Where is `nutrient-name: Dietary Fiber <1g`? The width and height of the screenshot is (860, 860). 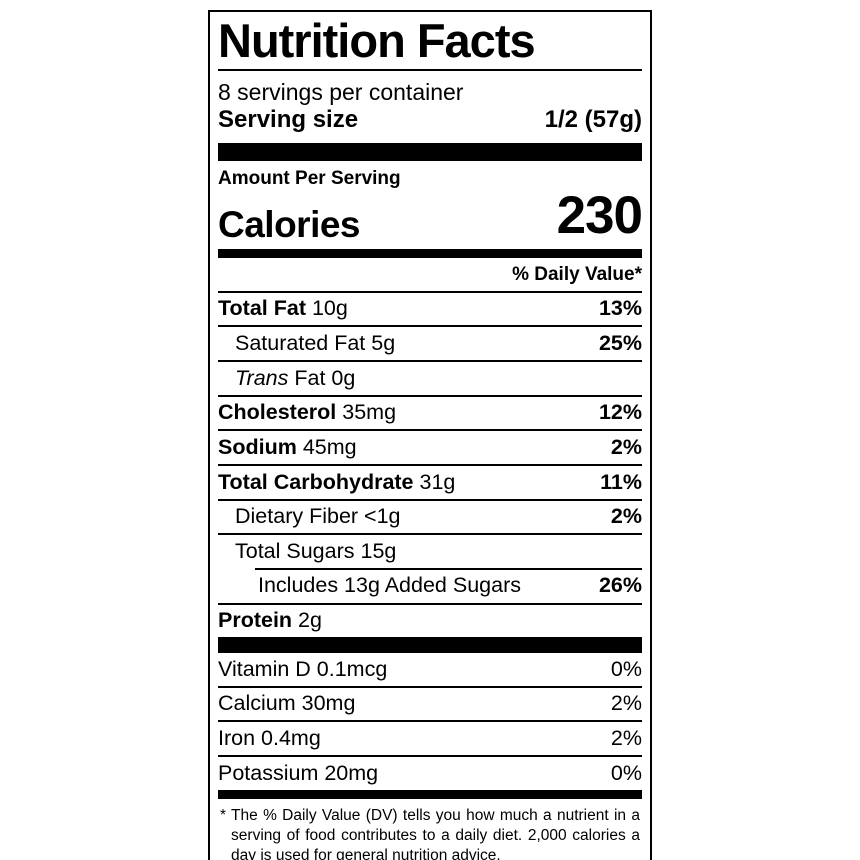
nutrient-name: Dietary Fiber <1g is located at coordinates (318, 516).